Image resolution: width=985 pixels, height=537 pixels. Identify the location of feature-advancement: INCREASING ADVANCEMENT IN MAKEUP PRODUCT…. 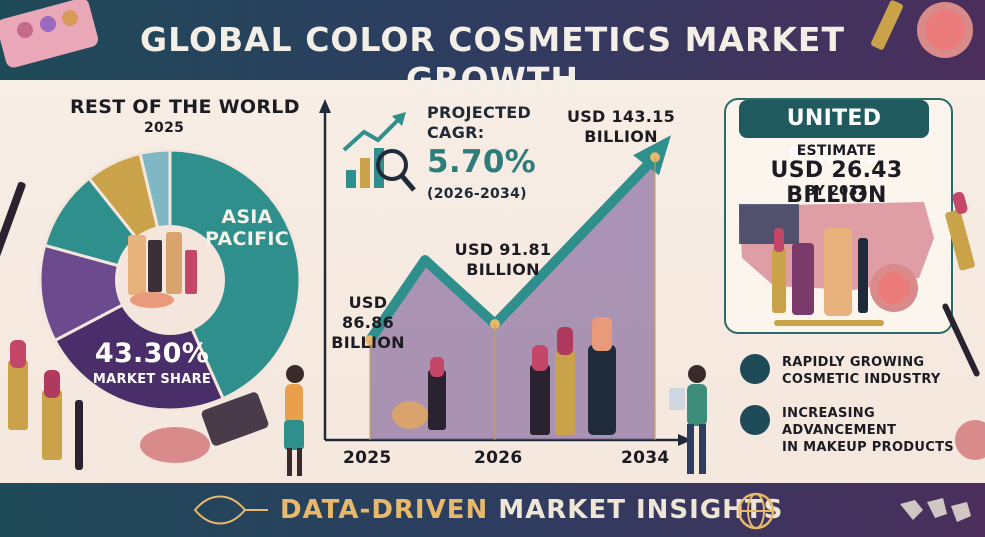
(883, 430).